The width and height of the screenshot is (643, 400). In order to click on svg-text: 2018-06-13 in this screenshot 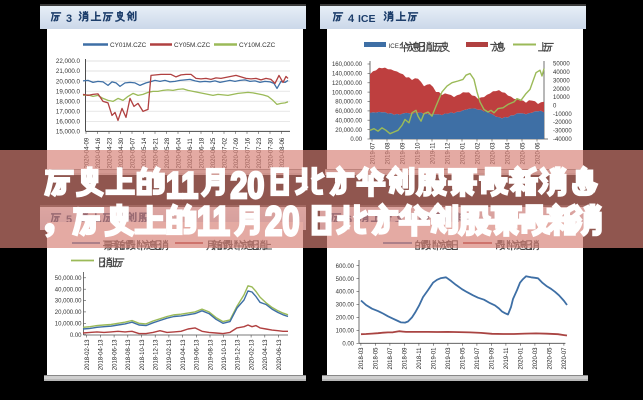, I will do `click(115, 354)`.